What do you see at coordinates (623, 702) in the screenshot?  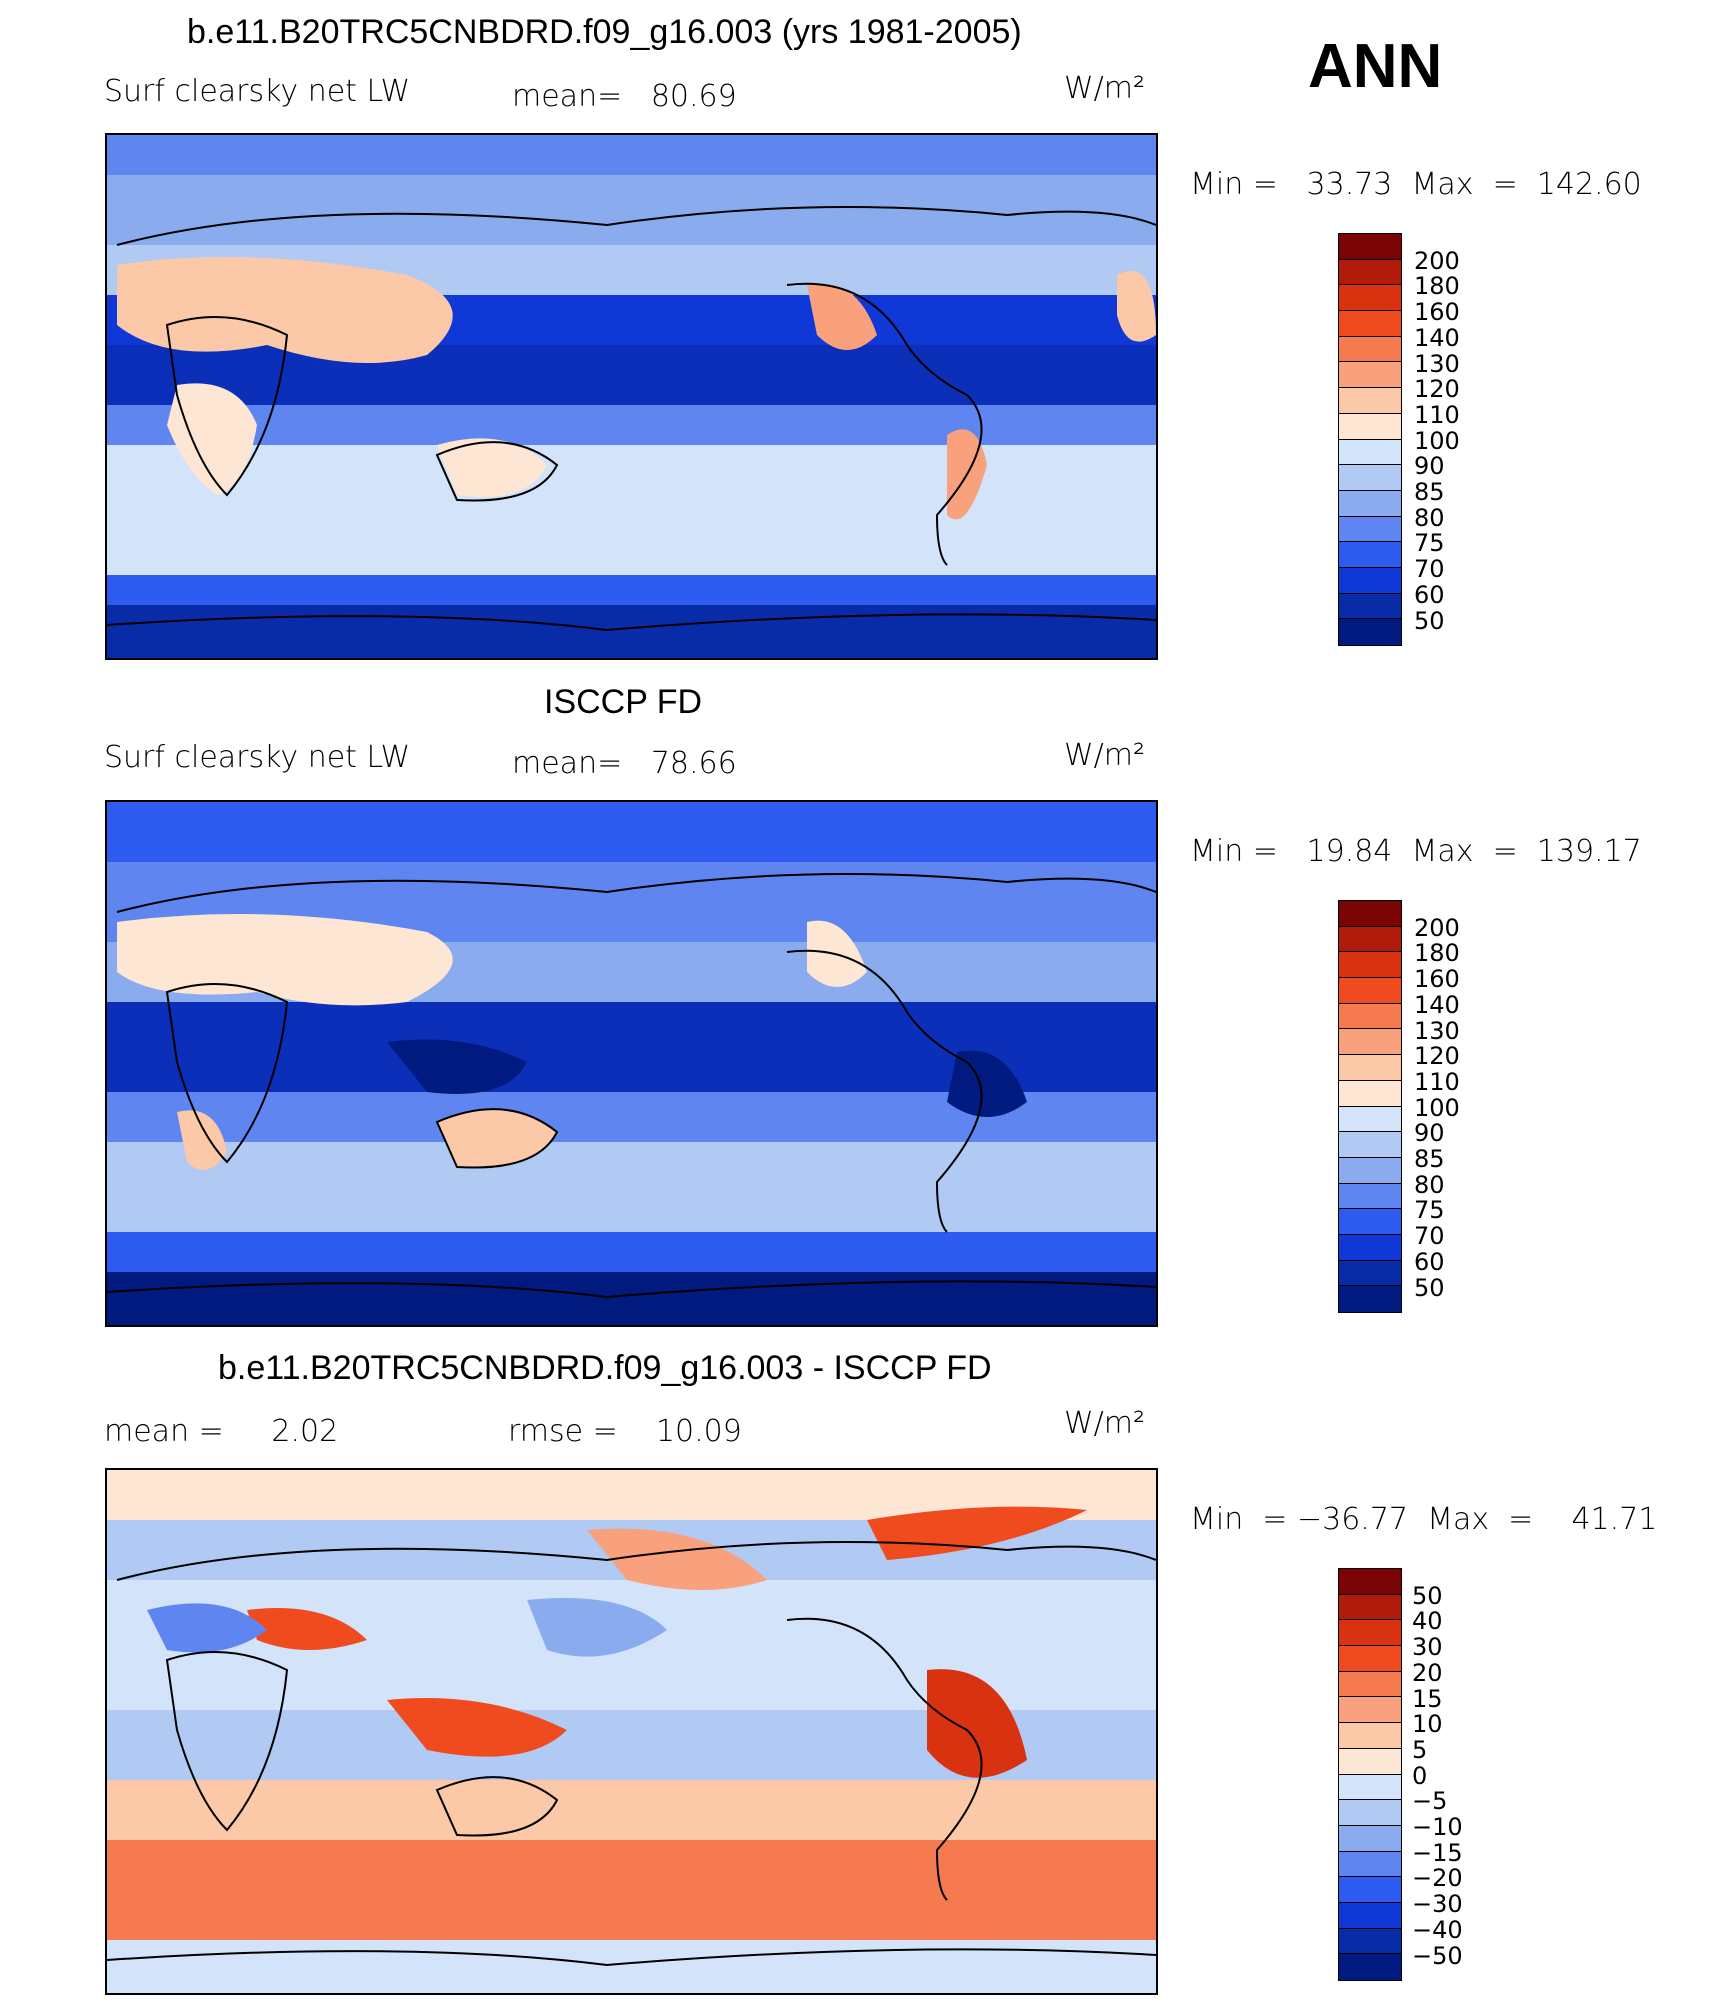 I see `panel2-title: ISCCP FD` at bounding box center [623, 702].